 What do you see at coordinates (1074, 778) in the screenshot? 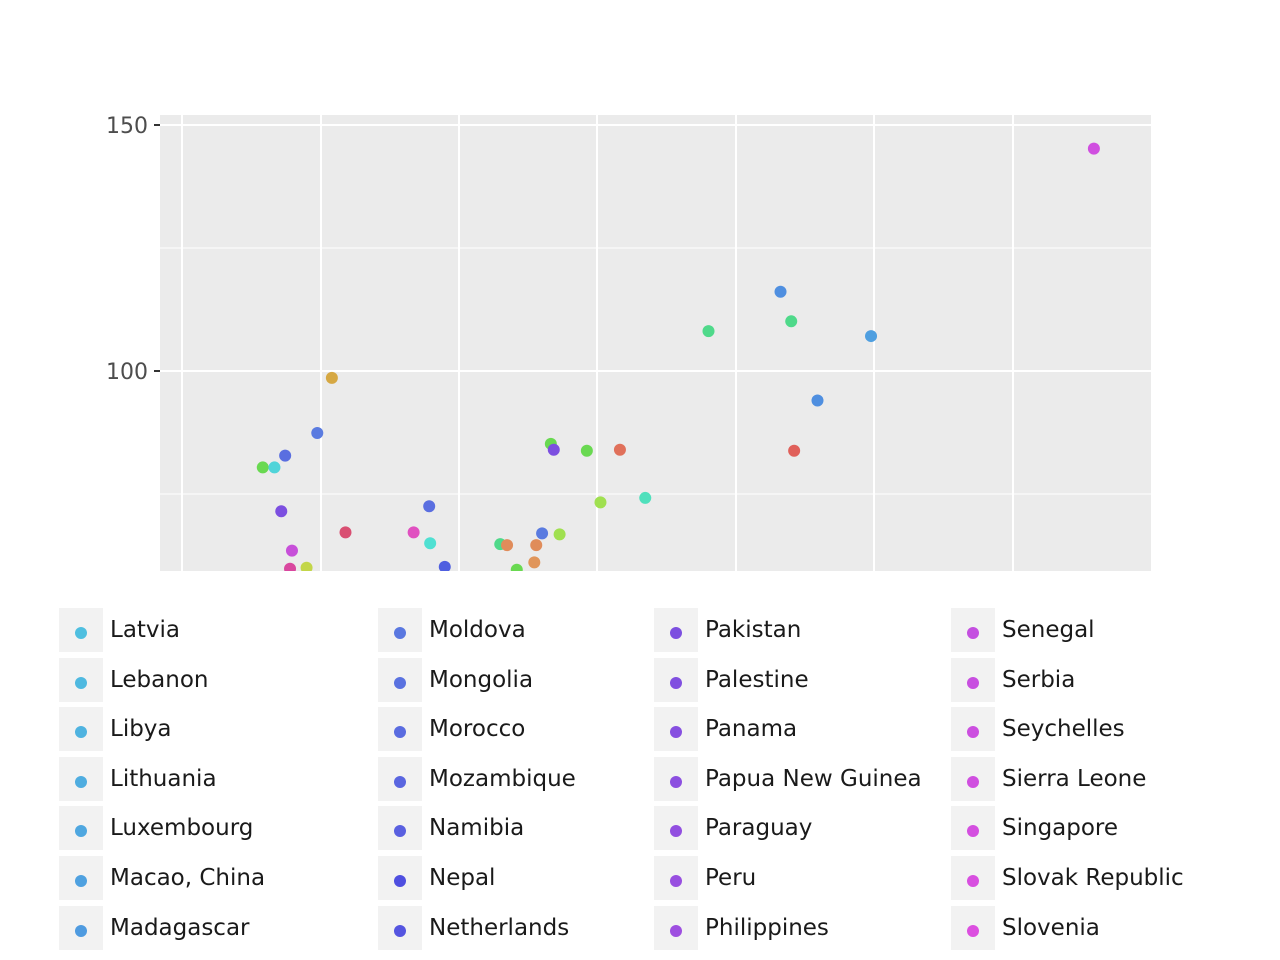
I see `legend-label: Sierra Leone` at bounding box center [1074, 778].